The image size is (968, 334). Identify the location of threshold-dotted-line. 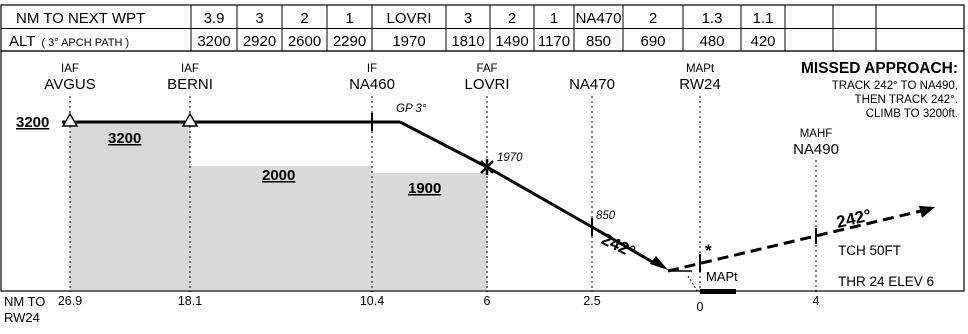
(693, 284).